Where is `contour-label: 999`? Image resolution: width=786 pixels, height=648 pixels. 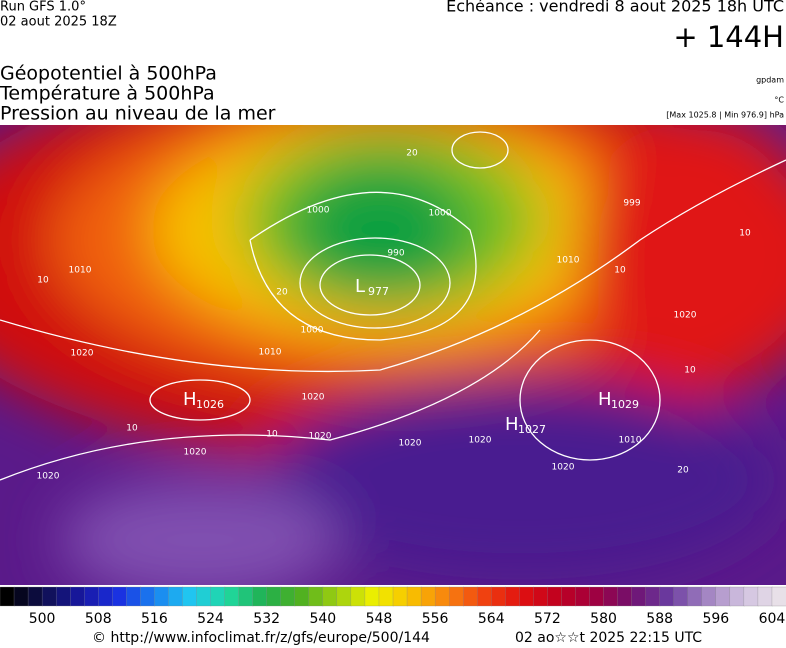 contour-label: 999 is located at coordinates (631, 204).